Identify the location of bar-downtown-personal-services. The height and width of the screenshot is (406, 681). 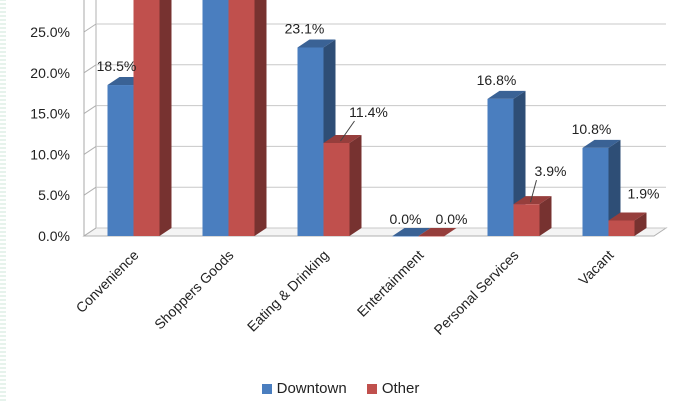
(500, 167).